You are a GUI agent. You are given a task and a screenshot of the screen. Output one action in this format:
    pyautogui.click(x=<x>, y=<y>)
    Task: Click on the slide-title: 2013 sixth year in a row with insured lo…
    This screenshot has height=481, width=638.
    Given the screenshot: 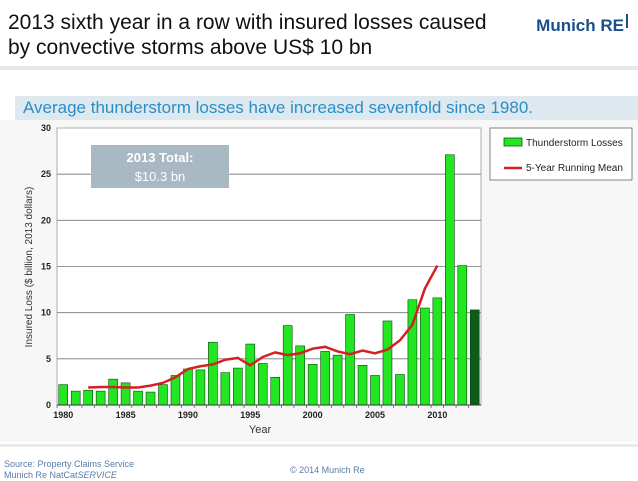 What is the action you would take?
    pyautogui.click(x=247, y=35)
    